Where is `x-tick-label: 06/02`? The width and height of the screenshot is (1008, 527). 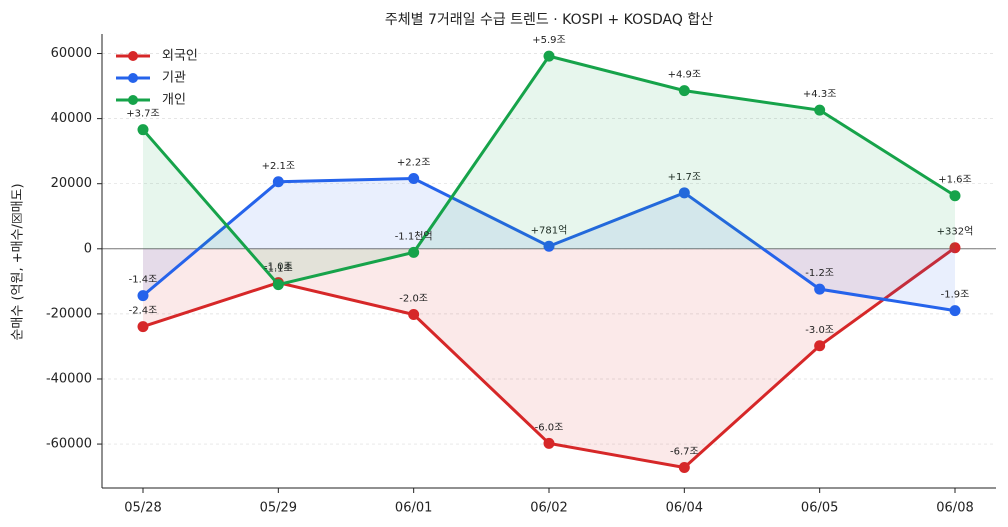
x-tick-label: 06/02 is located at coordinates (548, 508).